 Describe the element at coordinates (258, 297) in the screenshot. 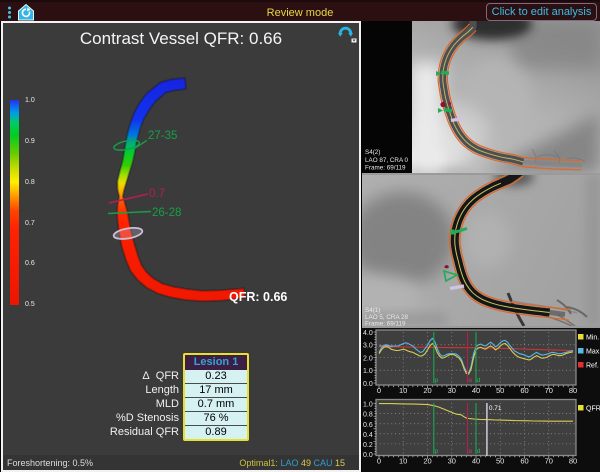

I see `svg-text: QFR: 0.66` at that location.